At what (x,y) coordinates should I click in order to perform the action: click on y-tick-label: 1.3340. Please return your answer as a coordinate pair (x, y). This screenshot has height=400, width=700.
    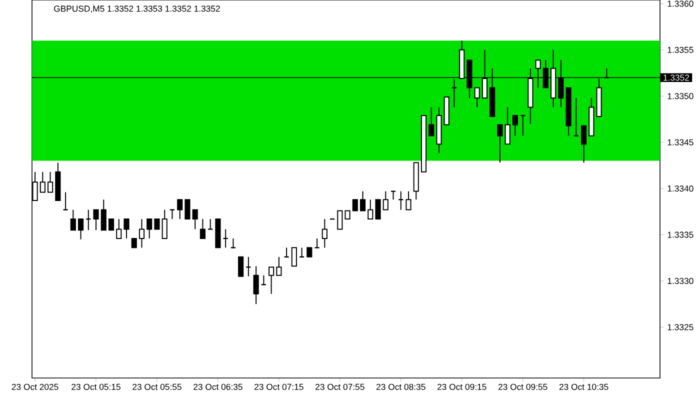
    Looking at the image, I should click on (681, 188).